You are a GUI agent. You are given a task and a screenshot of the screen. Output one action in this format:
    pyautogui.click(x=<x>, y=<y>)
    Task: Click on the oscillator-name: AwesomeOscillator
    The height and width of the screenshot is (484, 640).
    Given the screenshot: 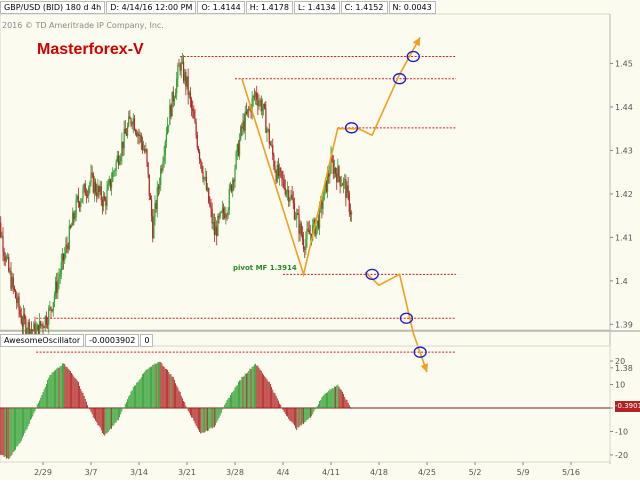 What is the action you would take?
    pyautogui.click(x=42, y=340)
    